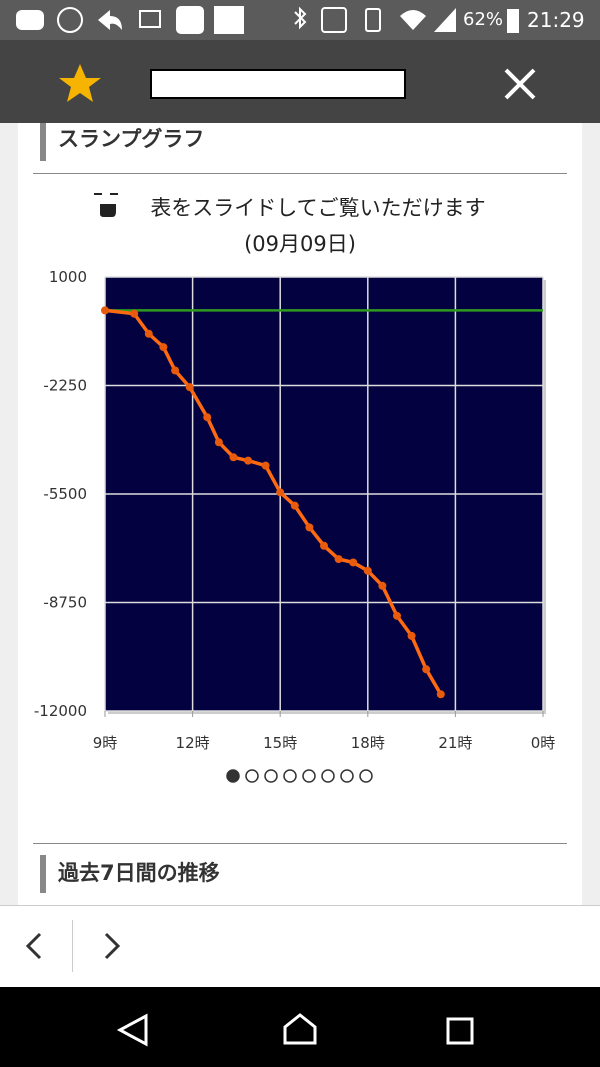 This screenshot has width=600, height=1067. I want to click on section-title: スランプグラフ, so click(122, 142).